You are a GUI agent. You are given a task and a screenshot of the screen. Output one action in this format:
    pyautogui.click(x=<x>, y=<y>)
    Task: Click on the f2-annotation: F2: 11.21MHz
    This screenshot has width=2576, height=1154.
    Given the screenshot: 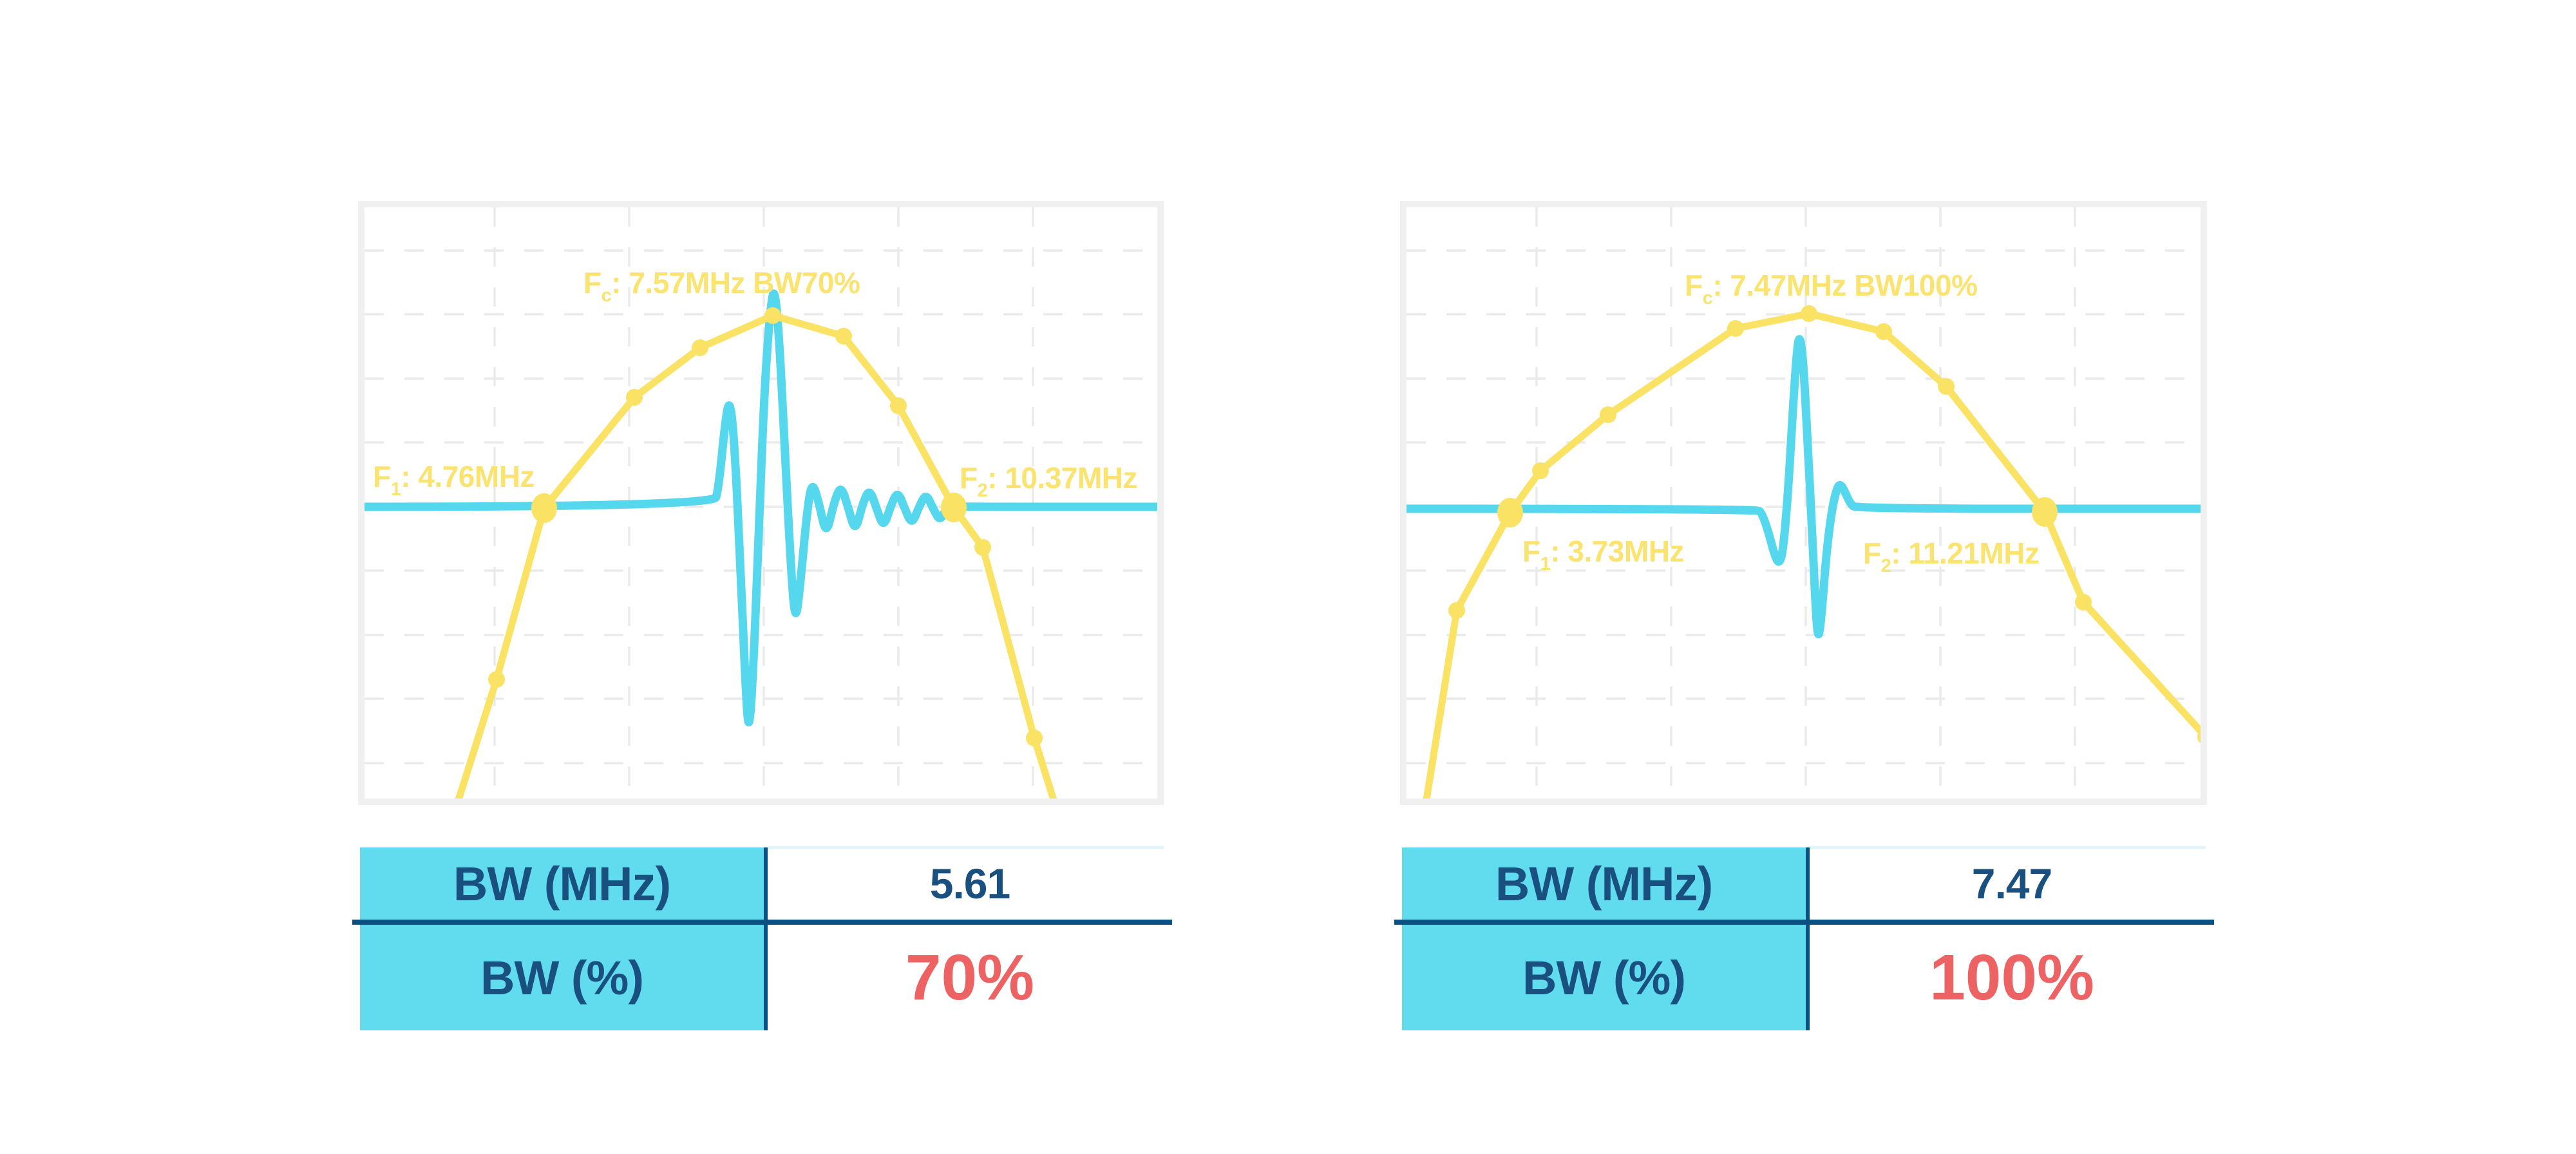 What is the action you would take?
    pyautogui.click(x=1951, y=556)
    